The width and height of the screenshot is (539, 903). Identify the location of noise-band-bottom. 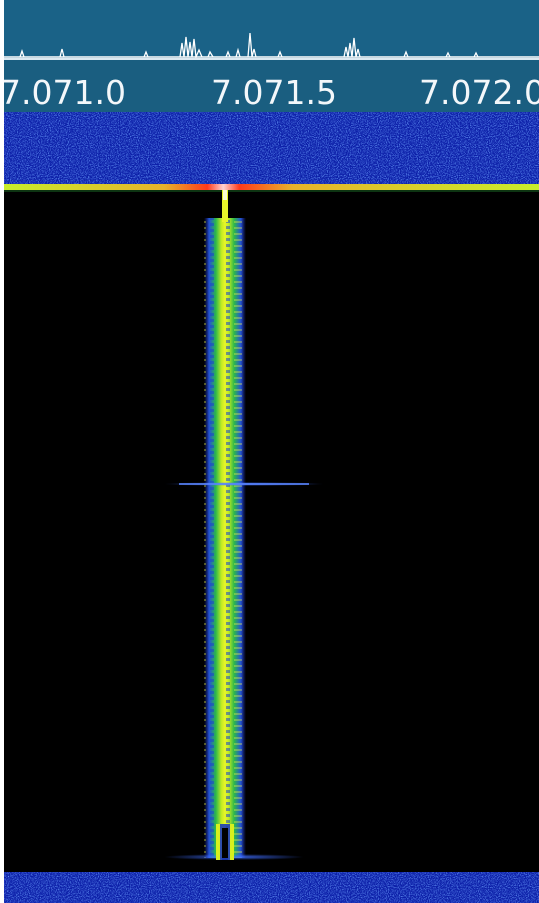
(271, 887).